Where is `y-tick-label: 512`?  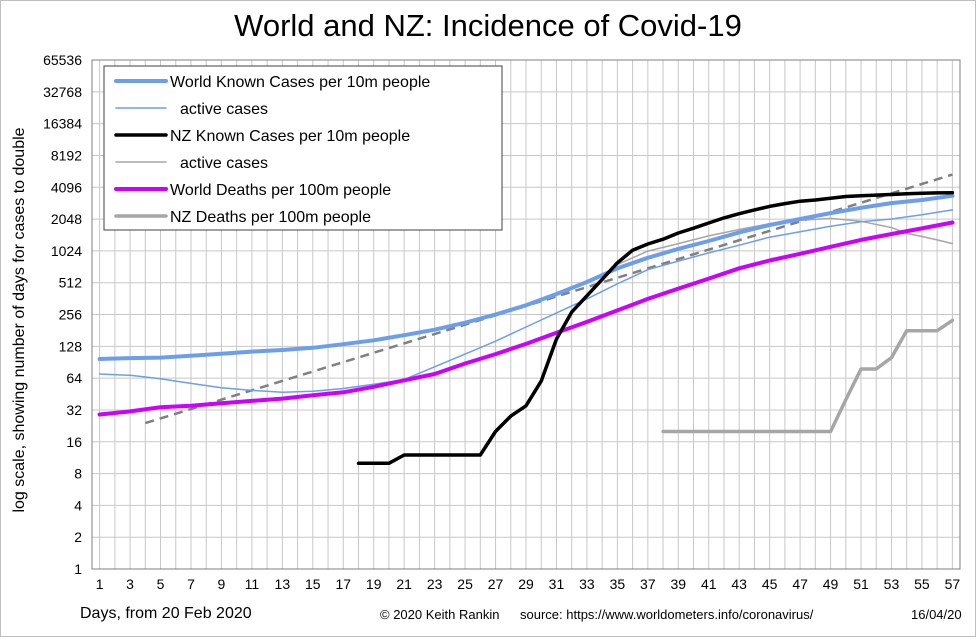 y-tick-label: 512 is located at coordinates (71, 283).